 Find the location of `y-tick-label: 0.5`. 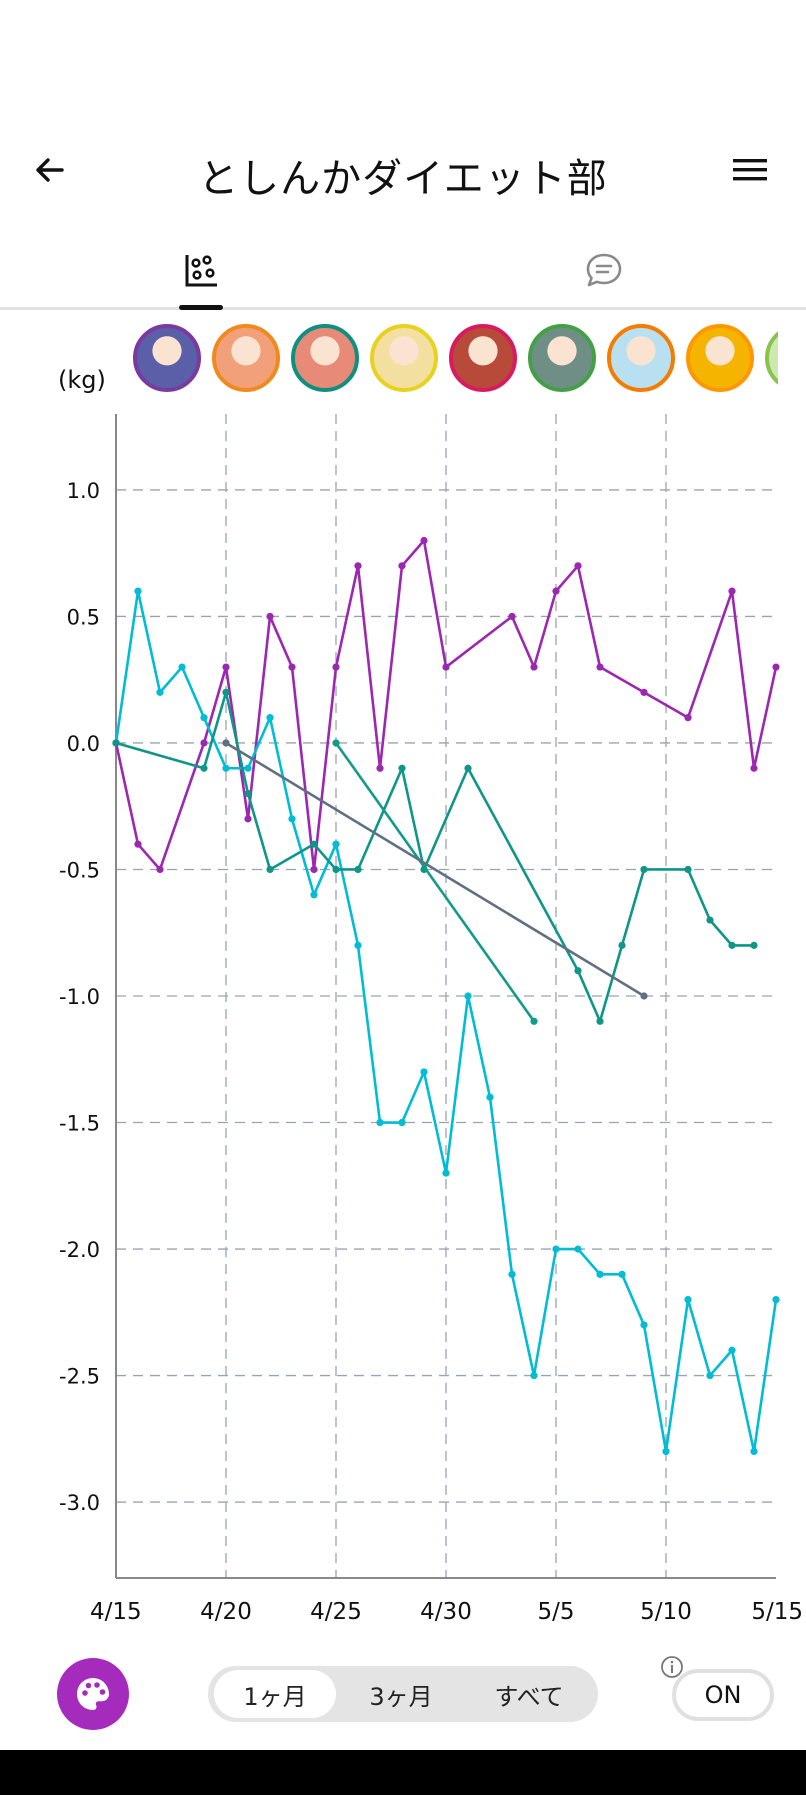

y-tick-label: 0.5 is located at coordinates (83, 617).